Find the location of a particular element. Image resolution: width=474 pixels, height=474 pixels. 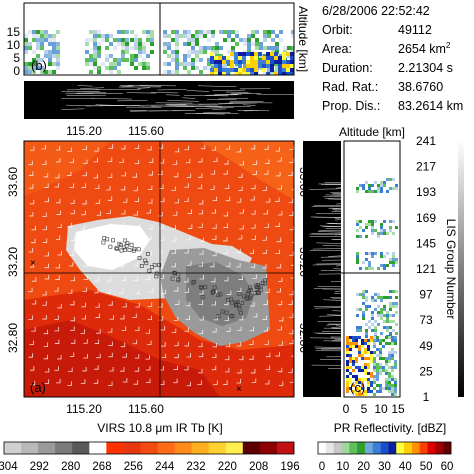

lis-group is located at coordinates (156, 276).